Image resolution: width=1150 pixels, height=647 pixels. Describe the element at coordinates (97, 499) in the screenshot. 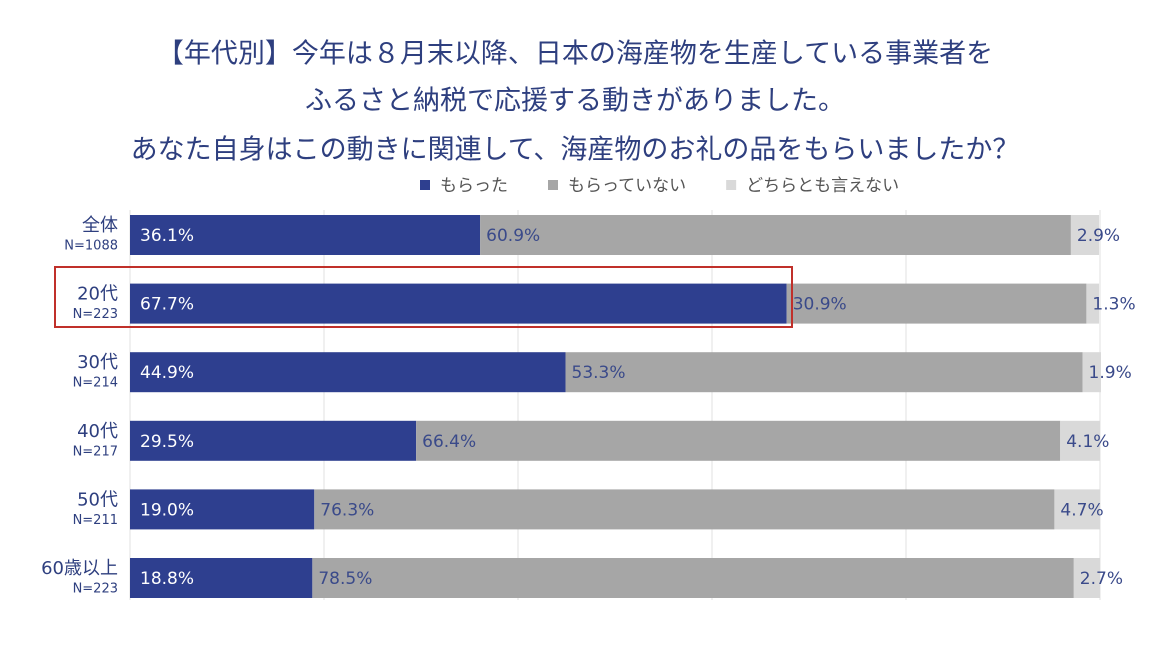

I see `category-label: 50代` at that location.